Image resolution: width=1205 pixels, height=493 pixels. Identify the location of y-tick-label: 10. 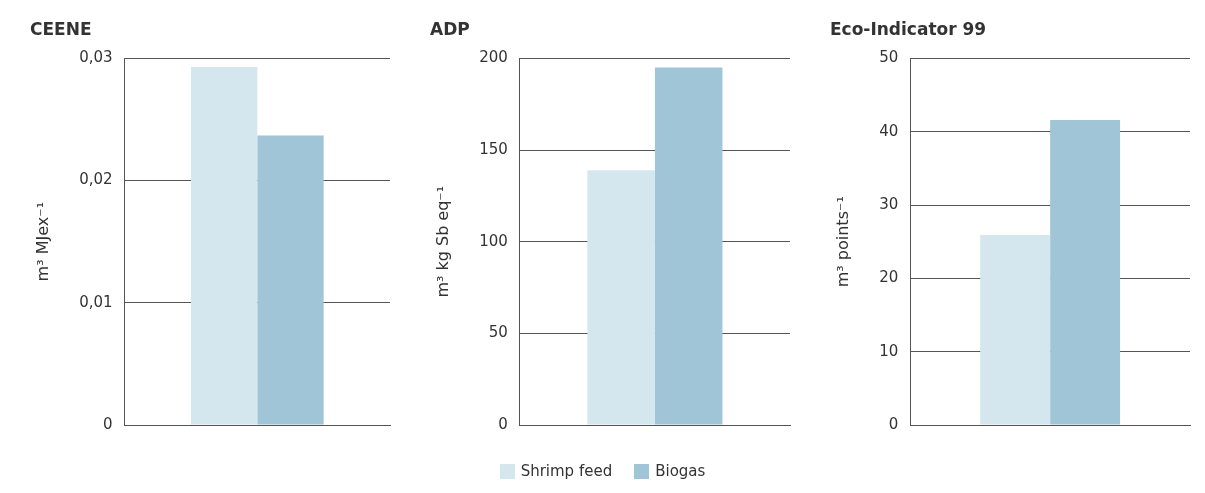
(889, 350).